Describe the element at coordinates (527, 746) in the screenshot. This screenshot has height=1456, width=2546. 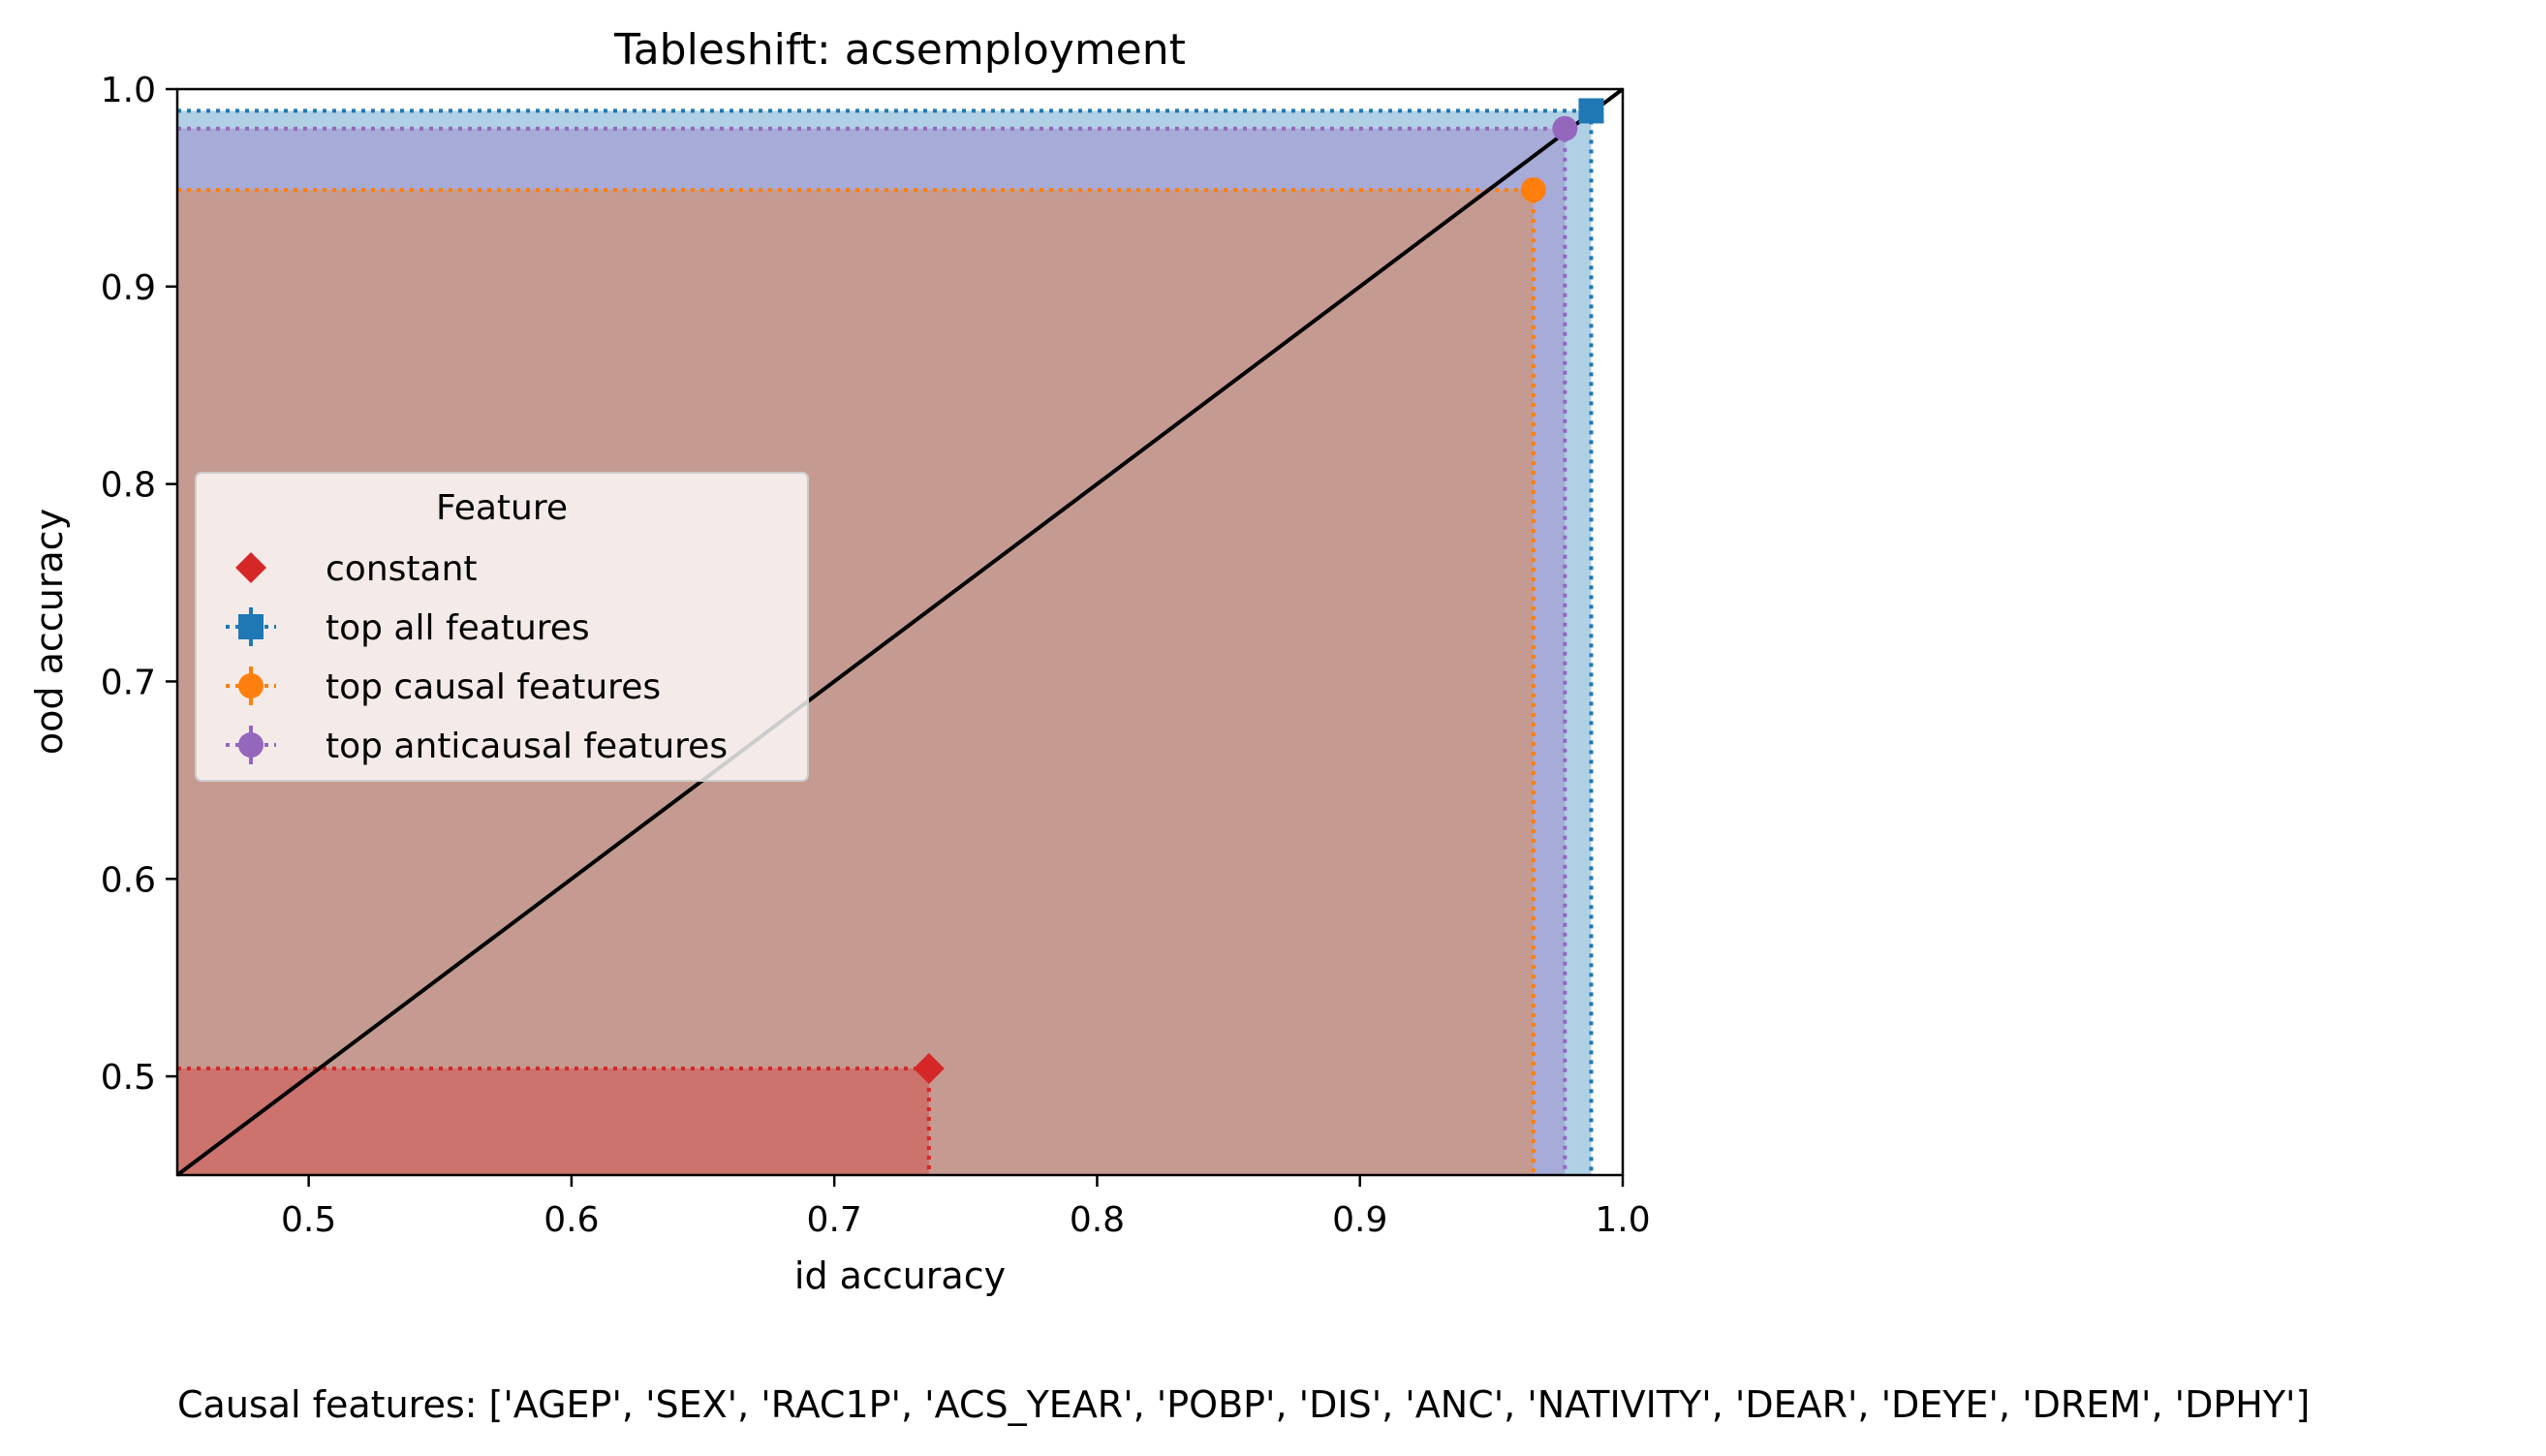
I see `legend-label-3: top anticausal features` at that location.